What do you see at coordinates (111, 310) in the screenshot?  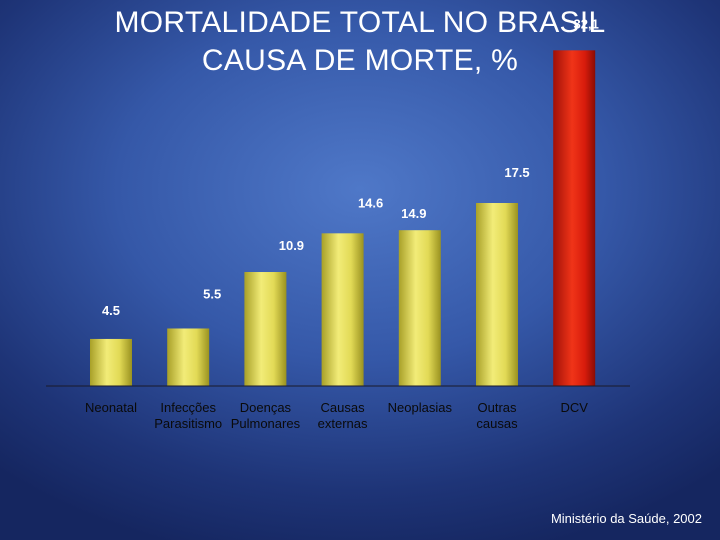 I see `data-label-0: 4.5` at bounding box center [111, 310].